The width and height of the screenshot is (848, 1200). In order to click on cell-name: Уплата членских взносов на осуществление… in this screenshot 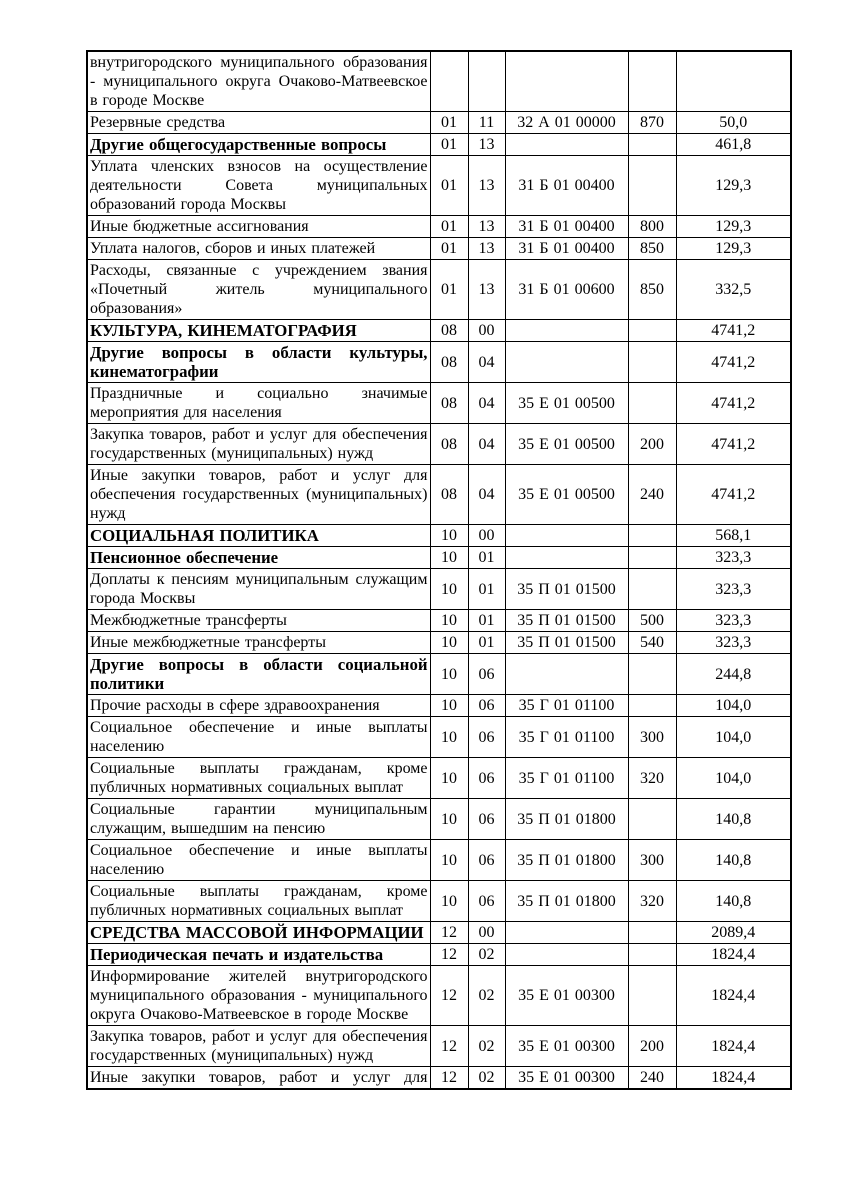, I will do `click(258, 185)`.